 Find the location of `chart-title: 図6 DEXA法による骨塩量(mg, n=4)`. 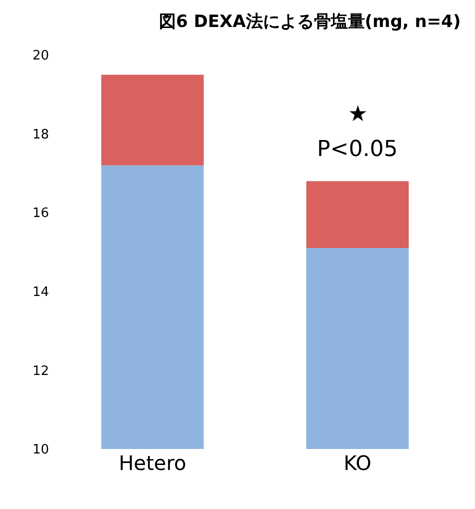

chart-title: 図6 DEXA法による骨塩量(mg, n=4) is located at coordinates (310, 22).